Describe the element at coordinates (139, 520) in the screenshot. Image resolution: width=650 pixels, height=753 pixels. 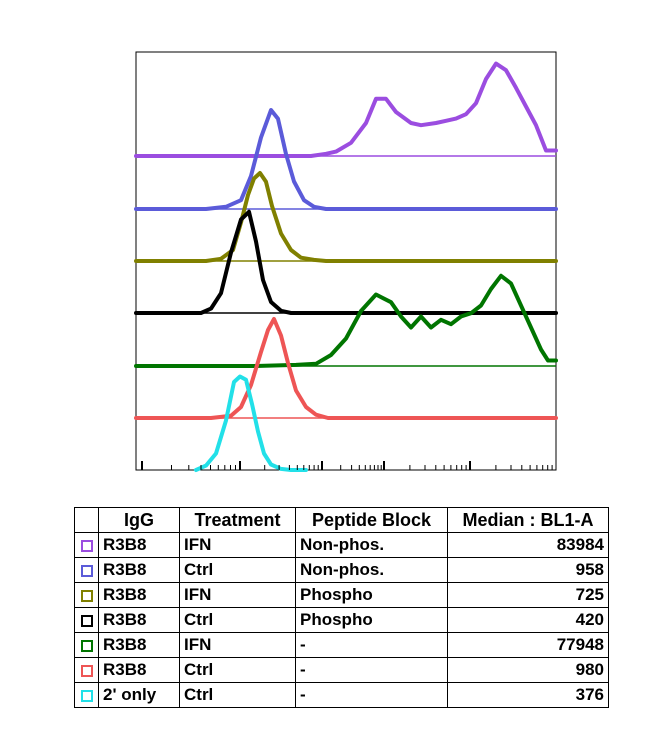
I see `header-igg: IgG` at that location.